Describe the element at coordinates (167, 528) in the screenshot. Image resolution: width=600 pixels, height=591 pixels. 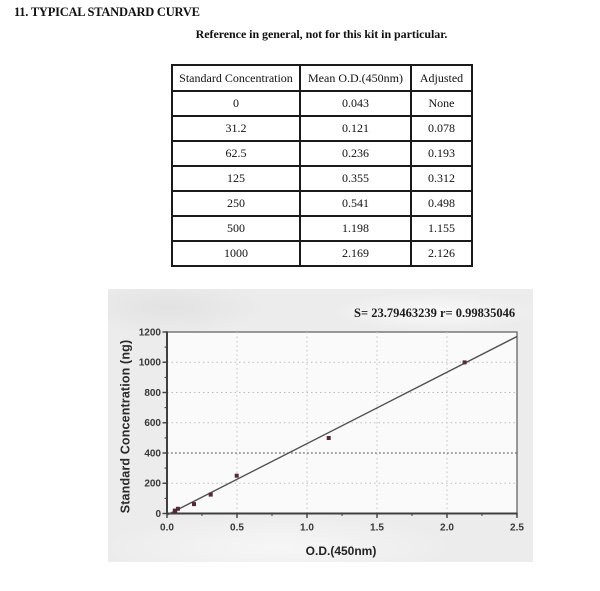
I see `svg-text: 0.0` at that location.